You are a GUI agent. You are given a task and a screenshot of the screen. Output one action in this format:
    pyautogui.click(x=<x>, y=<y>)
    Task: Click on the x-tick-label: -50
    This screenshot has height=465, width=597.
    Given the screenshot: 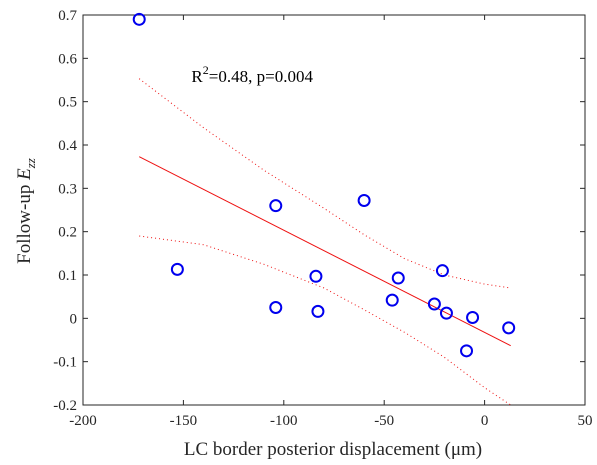 What is the action you would take?
    pyautogui.click(x=384, y=421)
    